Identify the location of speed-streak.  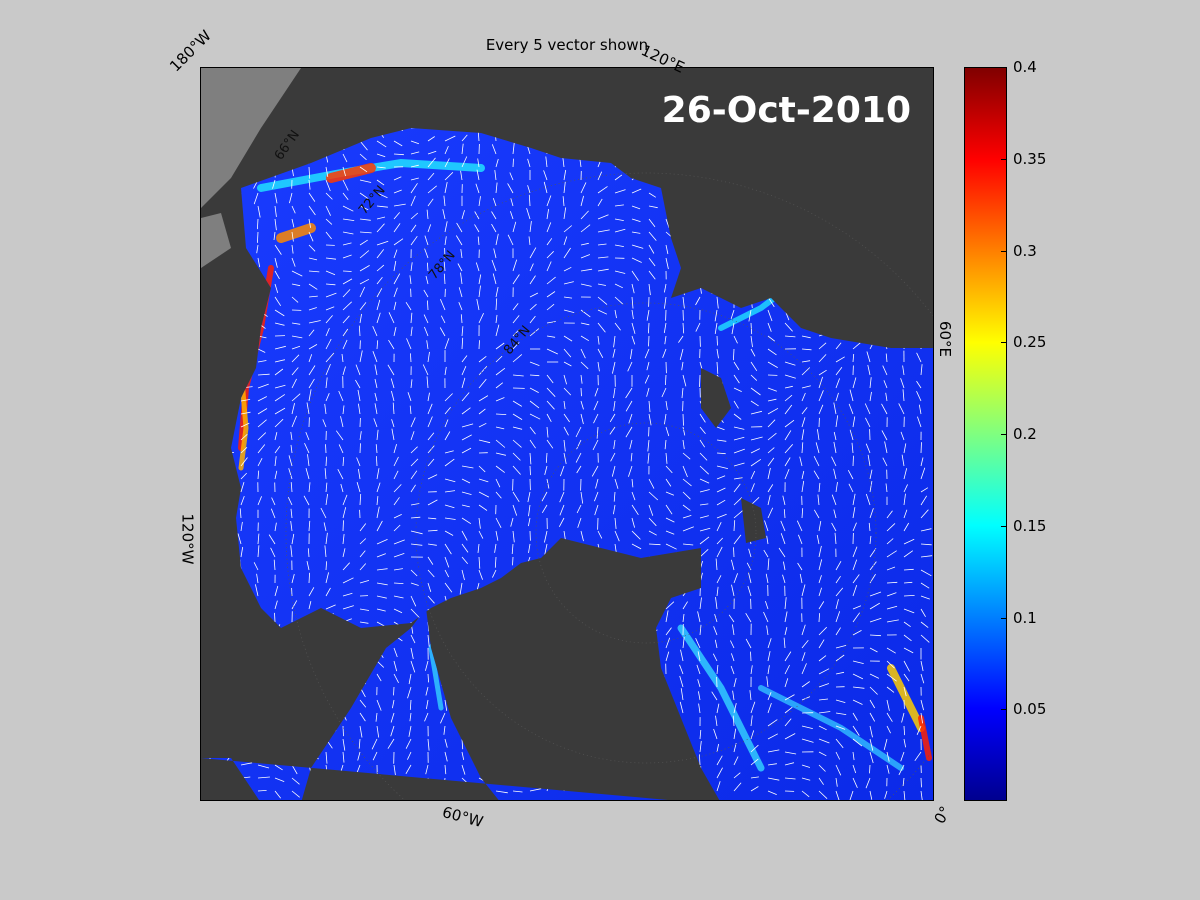
(296, 233).